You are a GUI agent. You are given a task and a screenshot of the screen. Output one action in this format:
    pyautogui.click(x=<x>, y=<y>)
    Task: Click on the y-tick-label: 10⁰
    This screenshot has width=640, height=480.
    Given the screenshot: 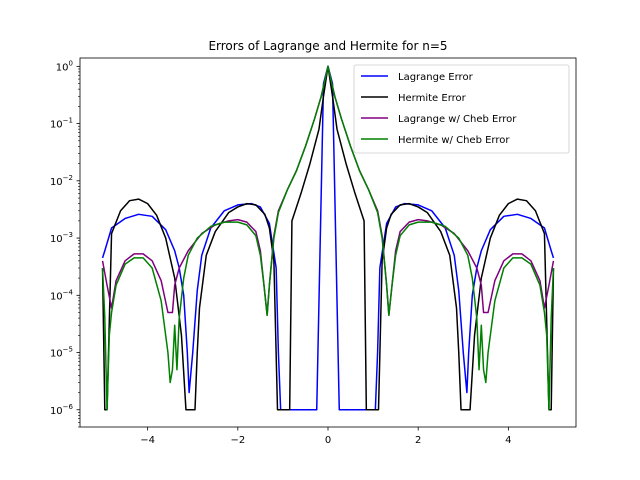 What is the action you would take?
    pyautogui.click(x=64, y=66)
    